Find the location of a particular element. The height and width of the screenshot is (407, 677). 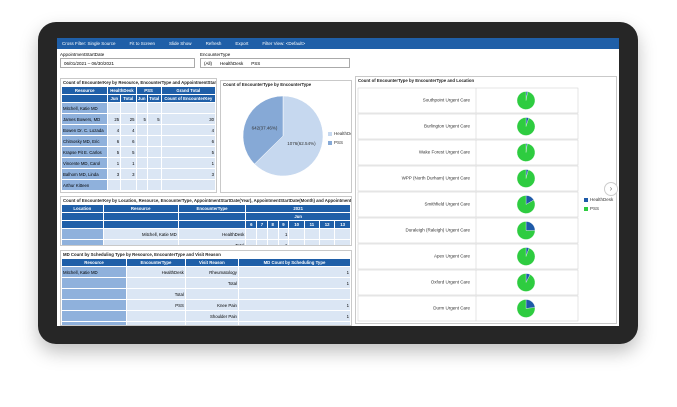

location-label: Burlington Urgent Care is located at coordinates (447, 126).